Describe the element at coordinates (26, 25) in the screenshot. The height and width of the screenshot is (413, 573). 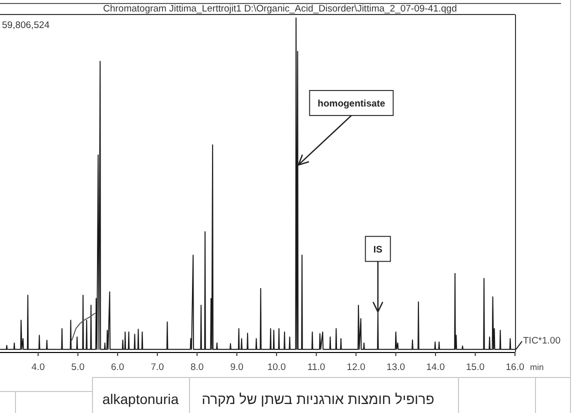
I see `annotation: 59,806,524` at that location.